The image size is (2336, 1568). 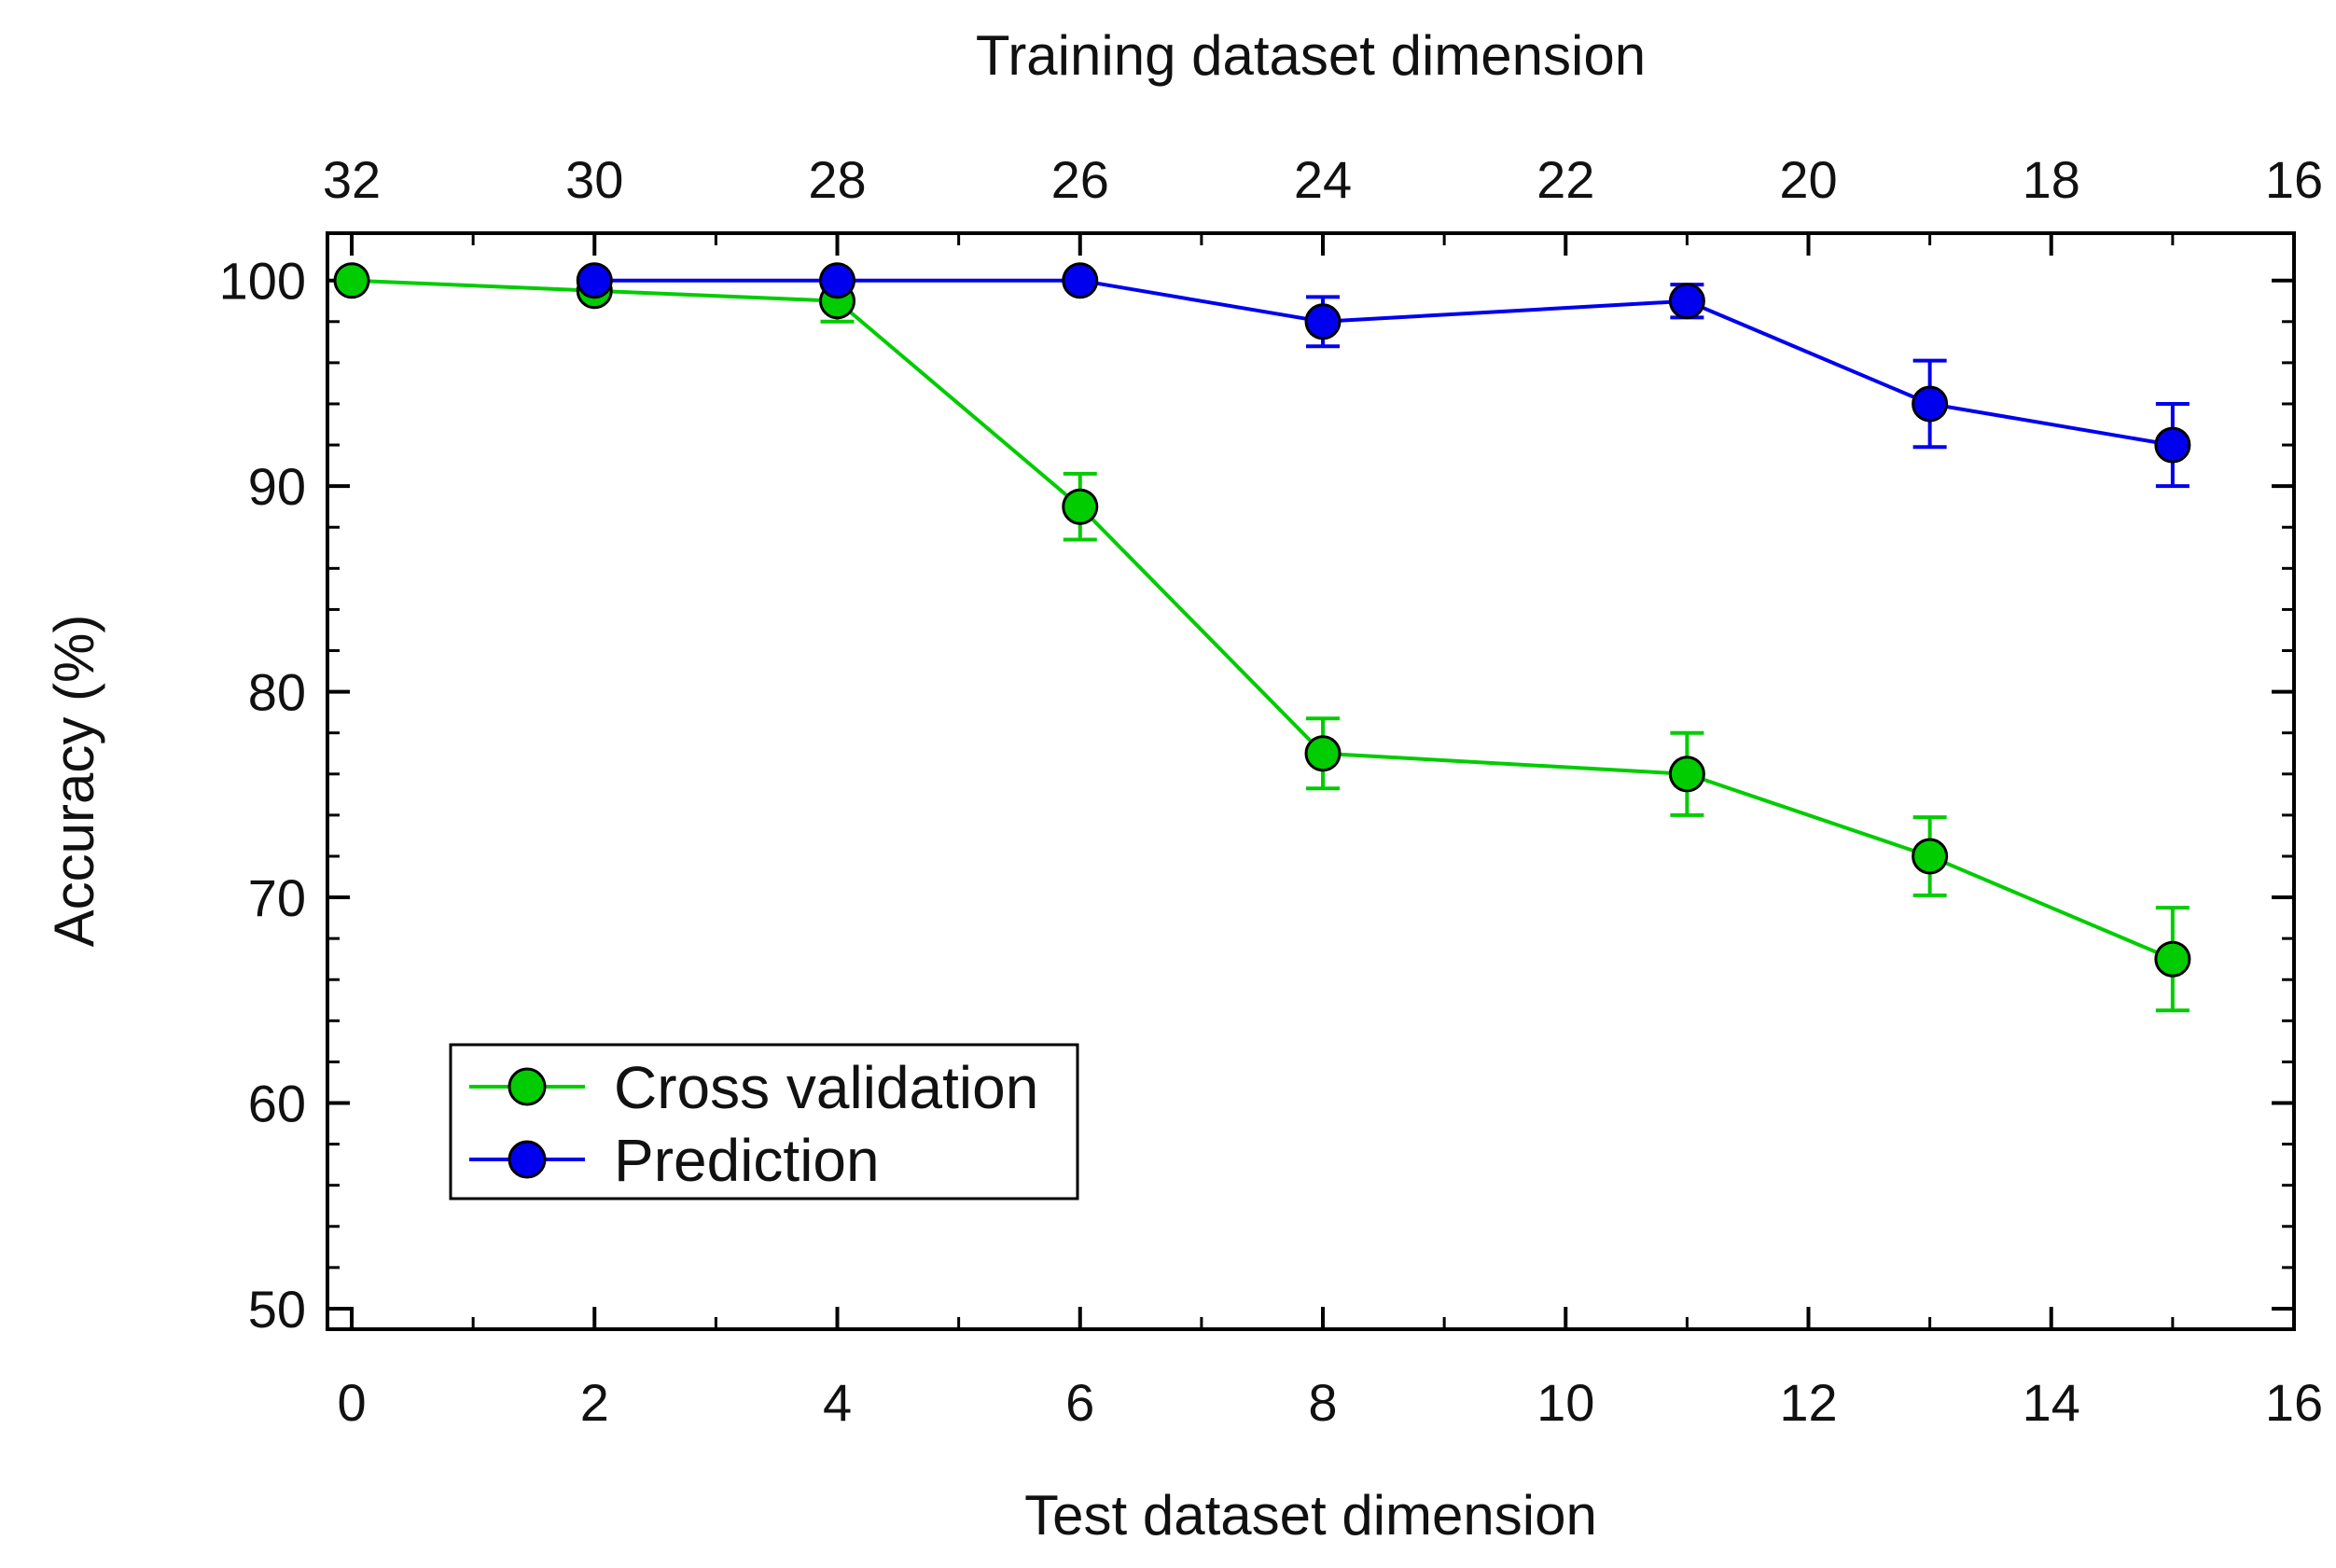 I want to click on x2-tick-label: 22, so click(x=1565, y=179).